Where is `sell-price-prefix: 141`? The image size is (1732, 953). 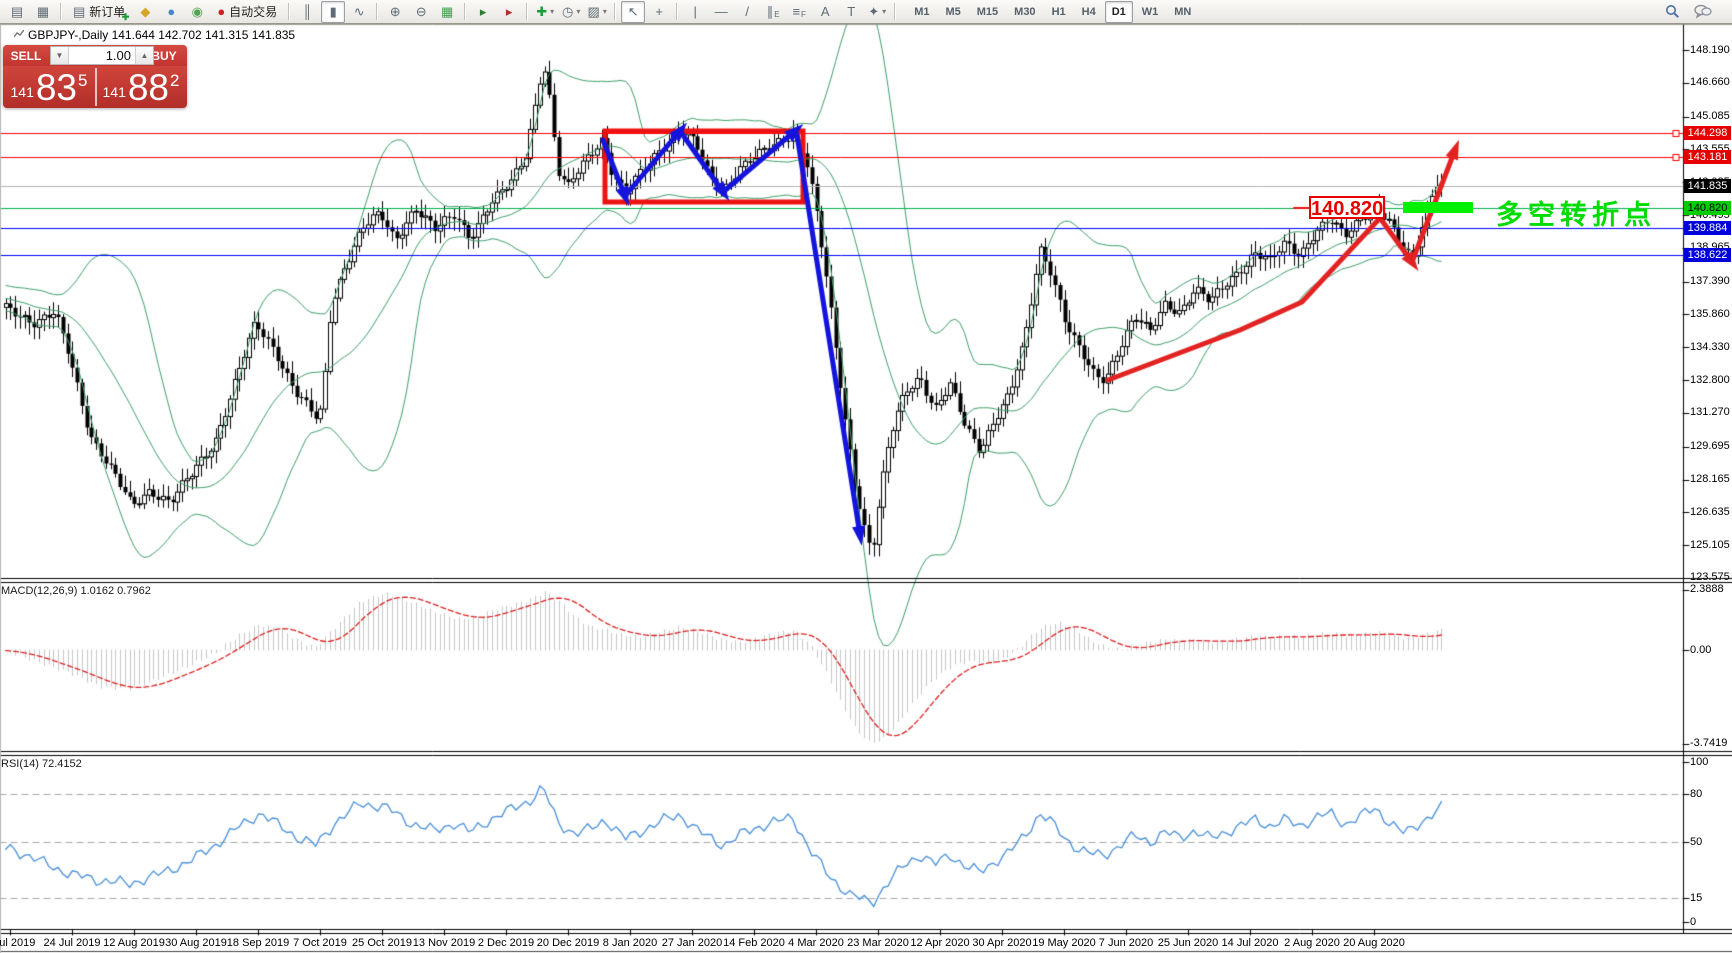
sell-price-prefix: 141 is located at coordinates (22, 92).